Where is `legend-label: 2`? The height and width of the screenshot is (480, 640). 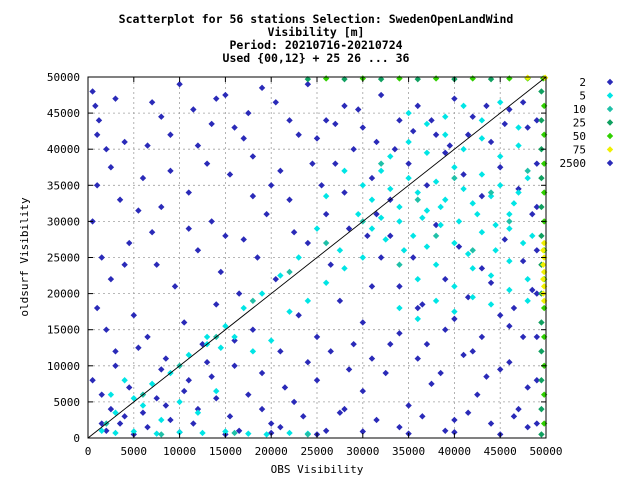
legend-label: 2 is located at coordinates (582, 82).